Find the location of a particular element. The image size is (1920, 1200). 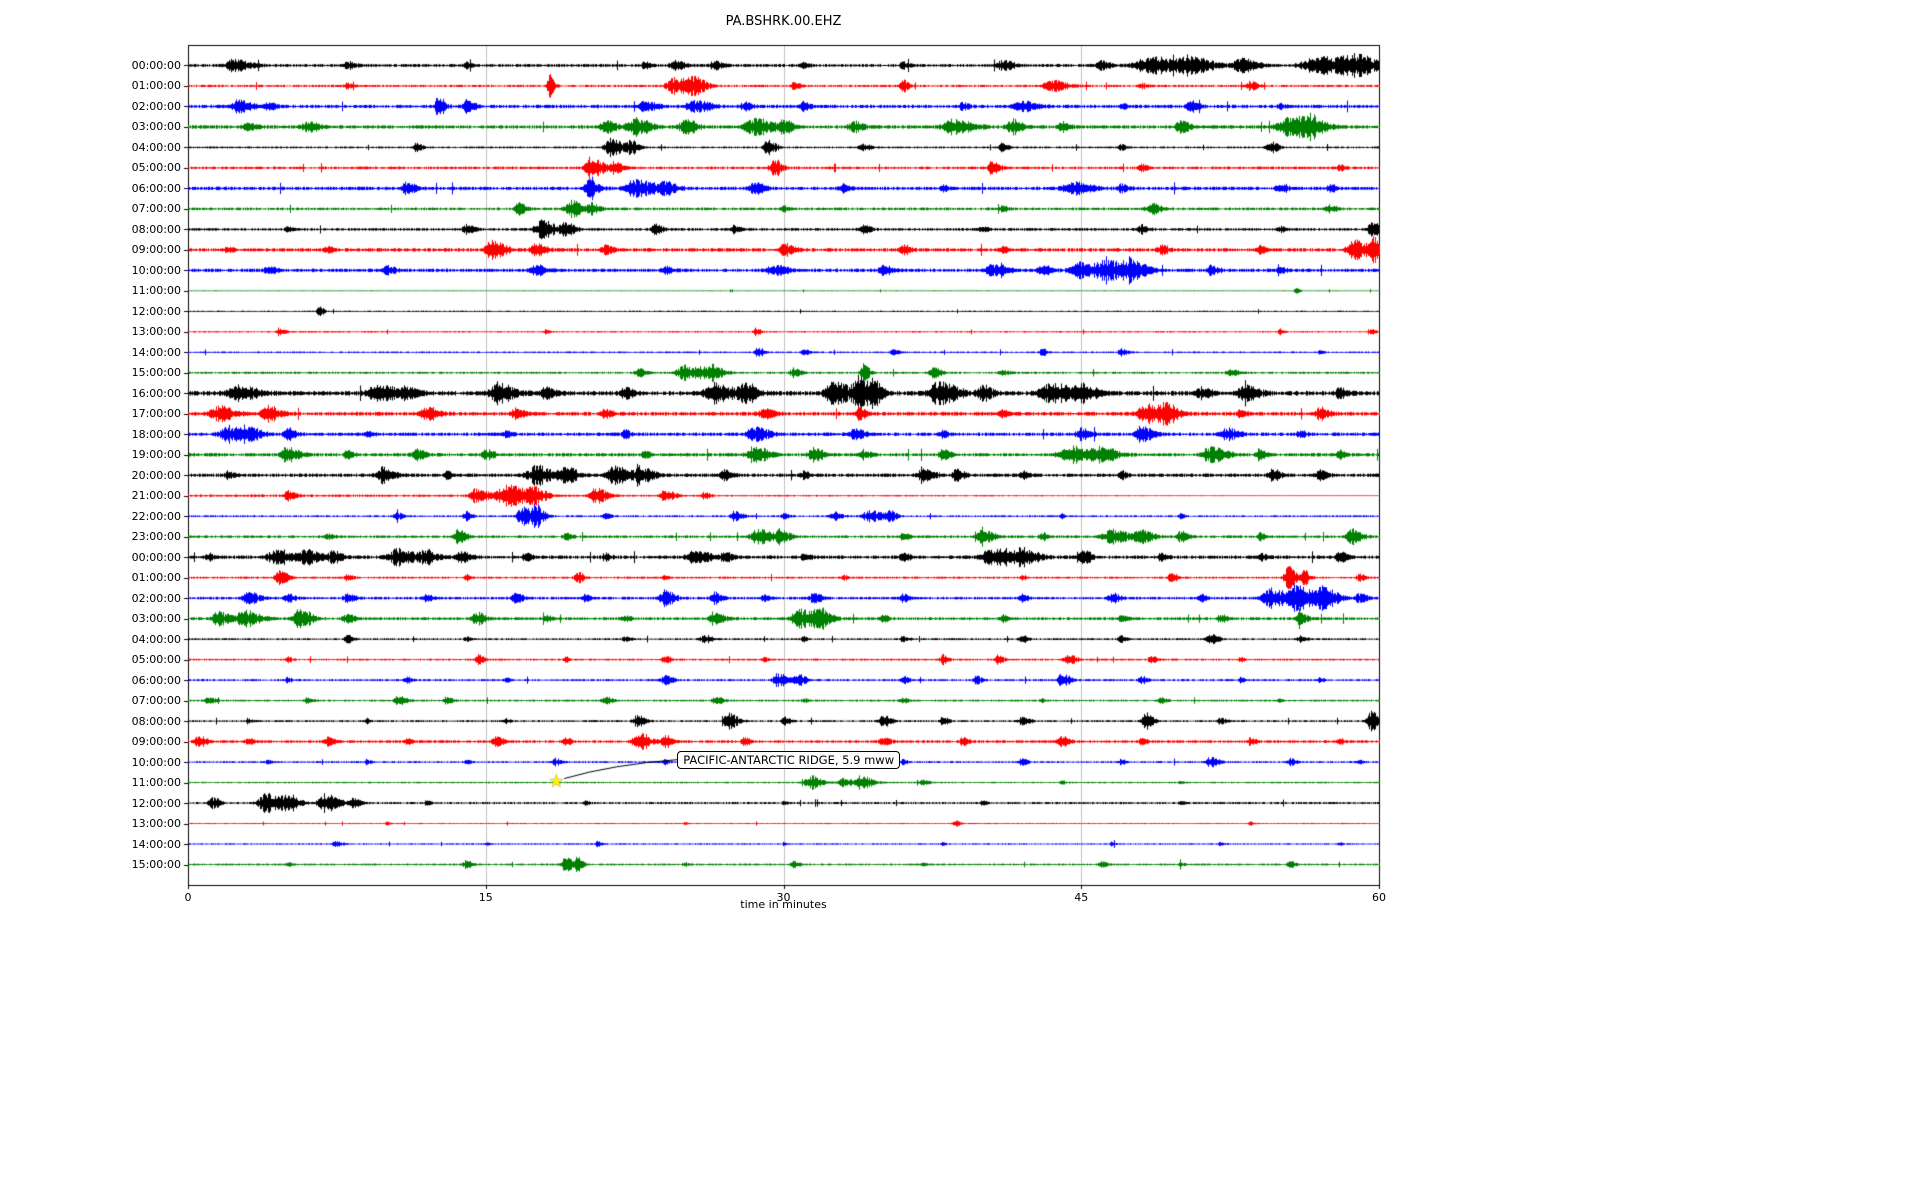

y-tick-label: 20:00:00 is located at coordinates (156, 475).